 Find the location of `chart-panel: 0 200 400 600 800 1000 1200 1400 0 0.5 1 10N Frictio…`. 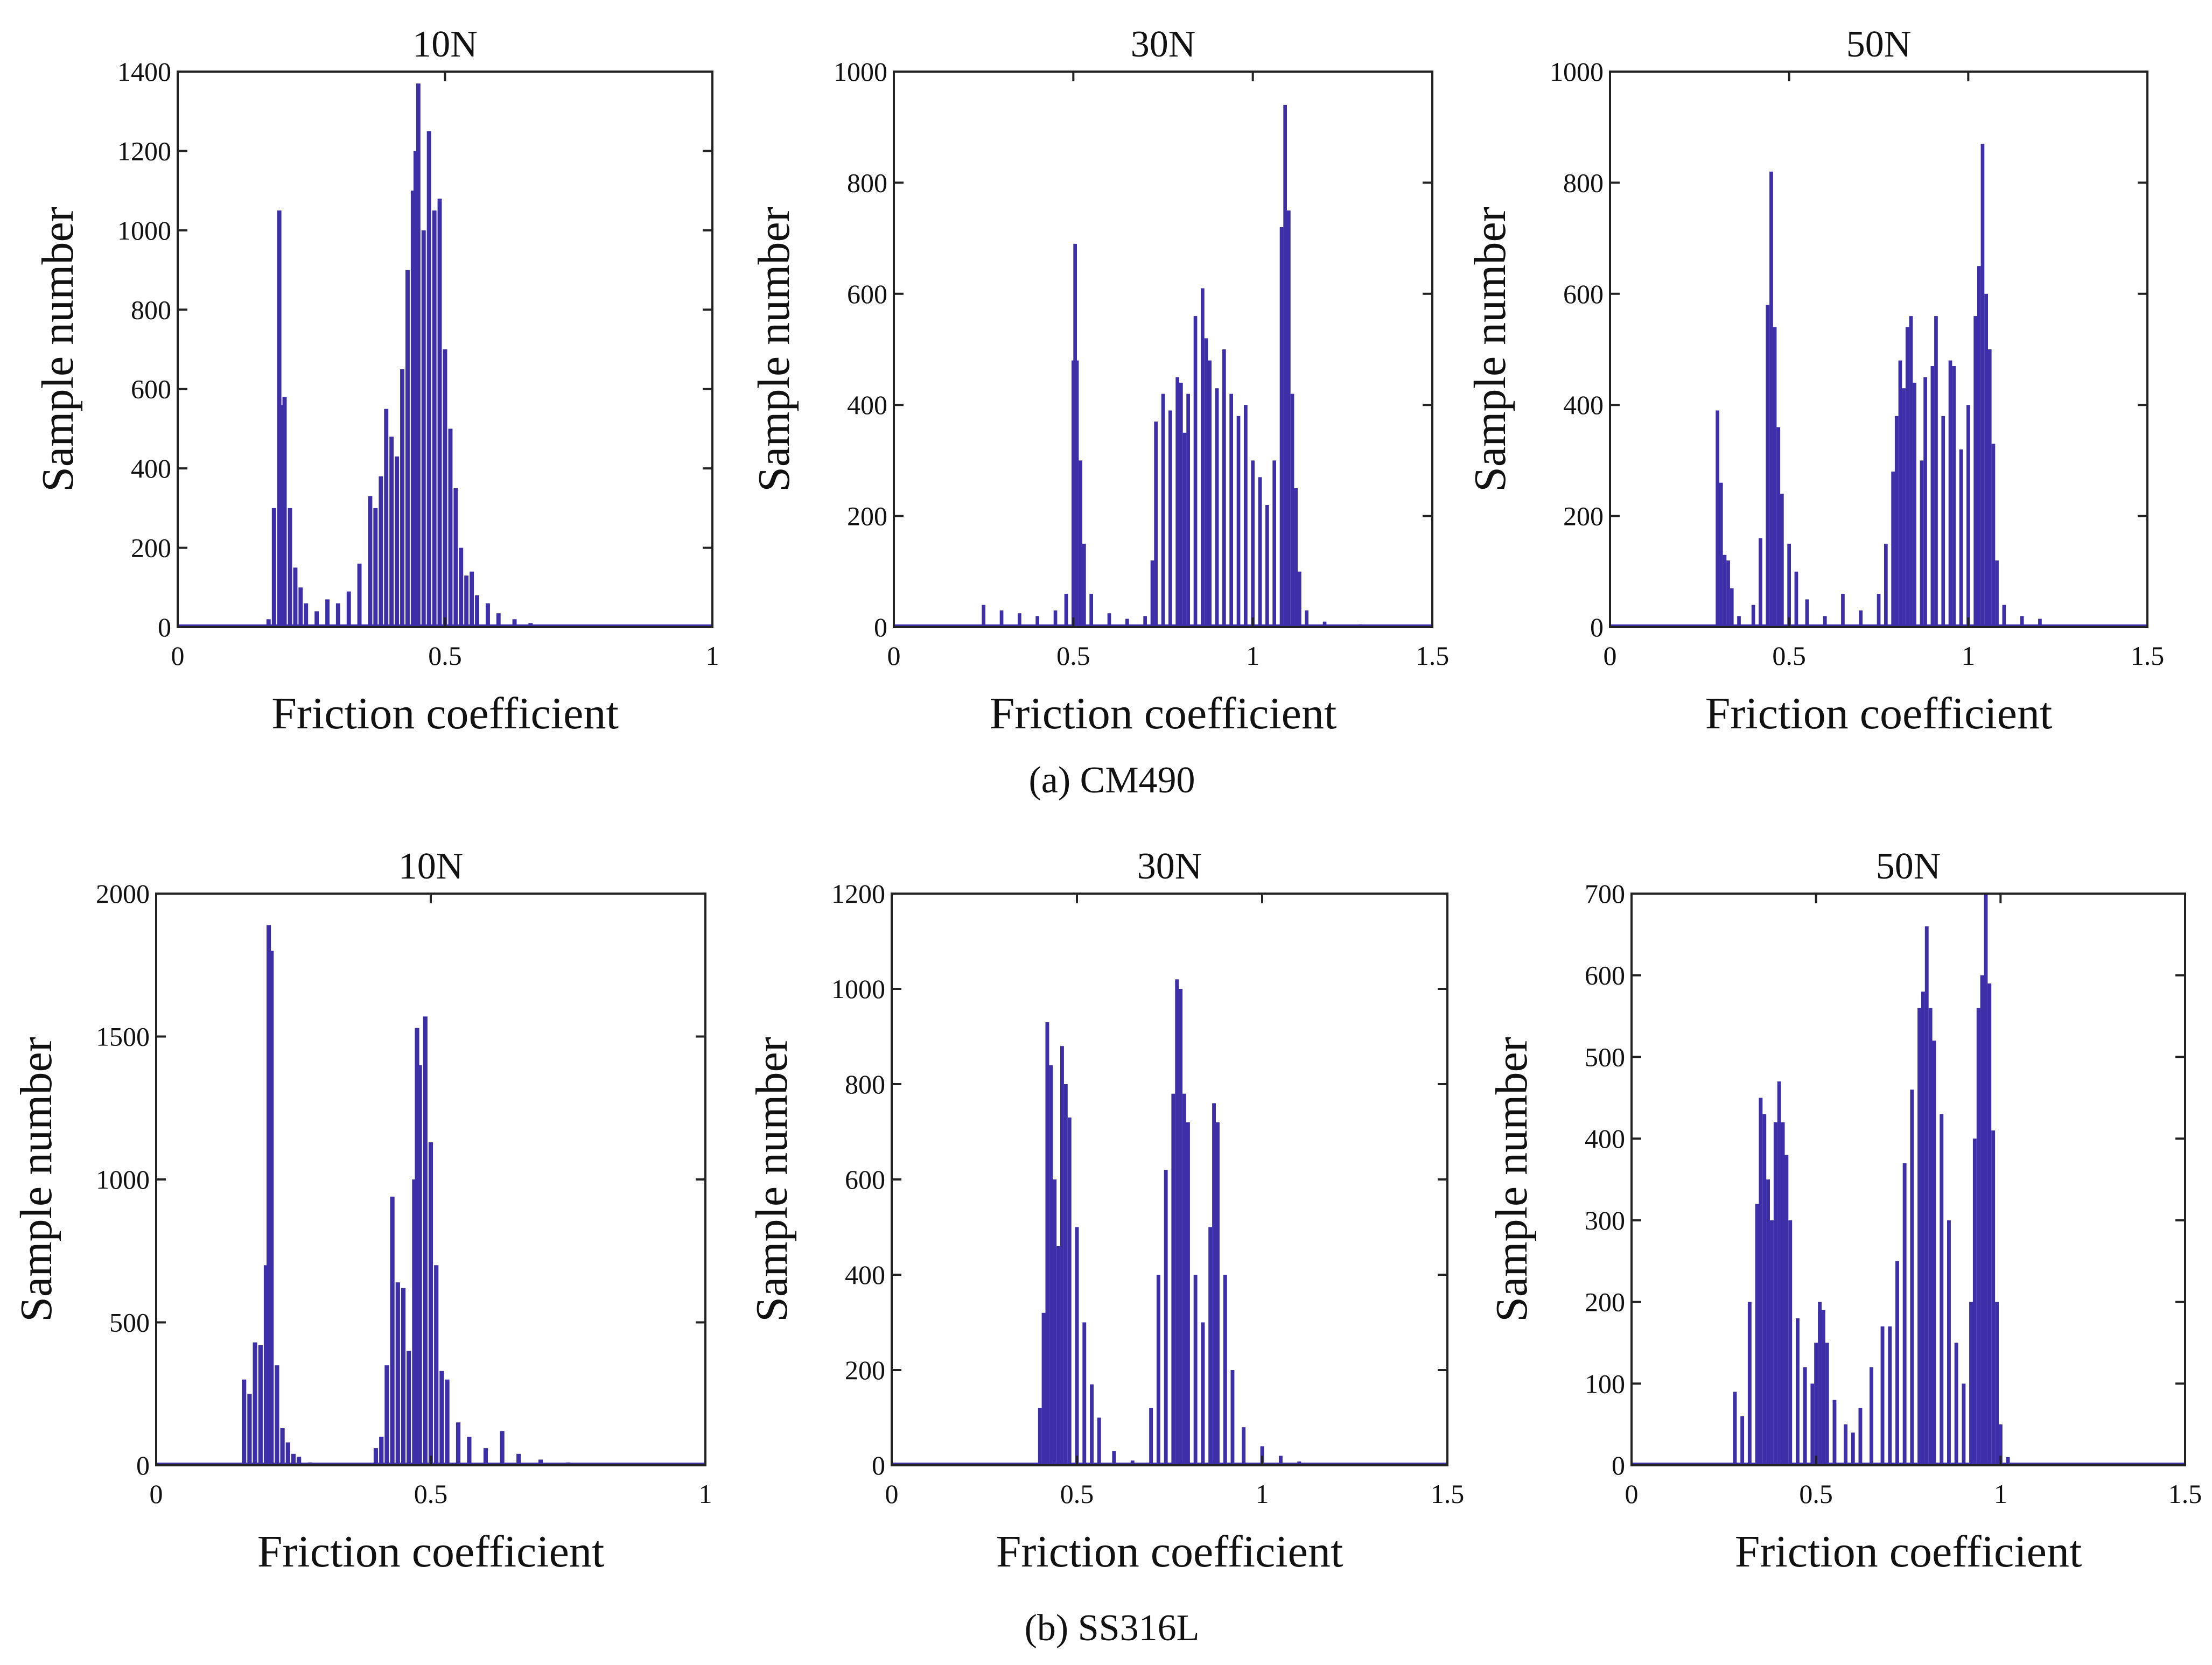

chart-panel: 0 200 400 600 800 1000 1200 1400 0 0.5 1 10N Frictio… is located at coordinates (376, 381).